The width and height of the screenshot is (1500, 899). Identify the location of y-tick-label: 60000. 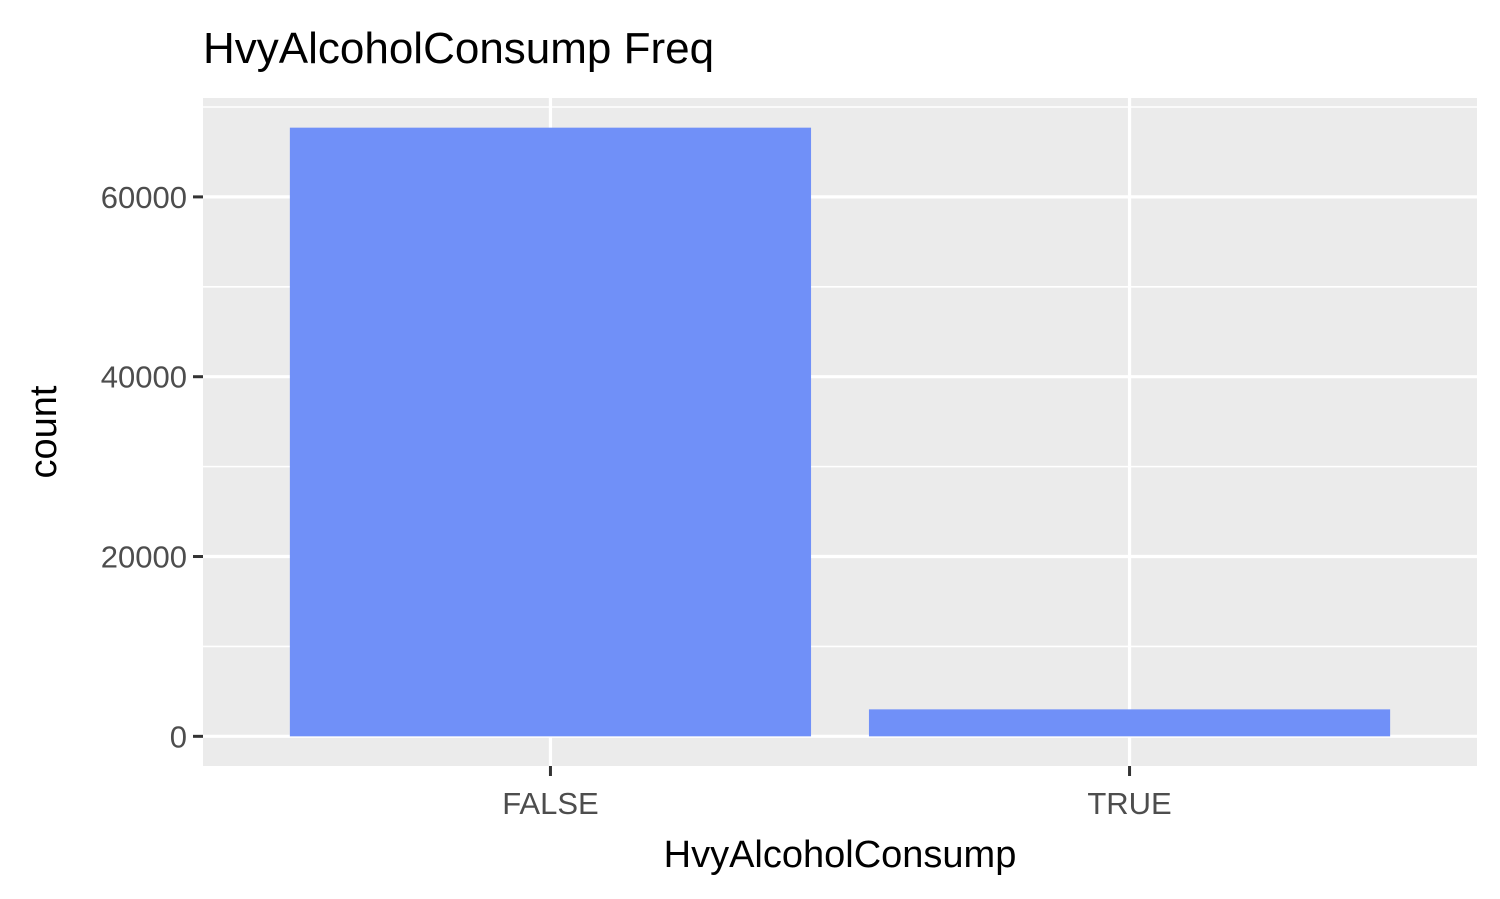
(144, 197).